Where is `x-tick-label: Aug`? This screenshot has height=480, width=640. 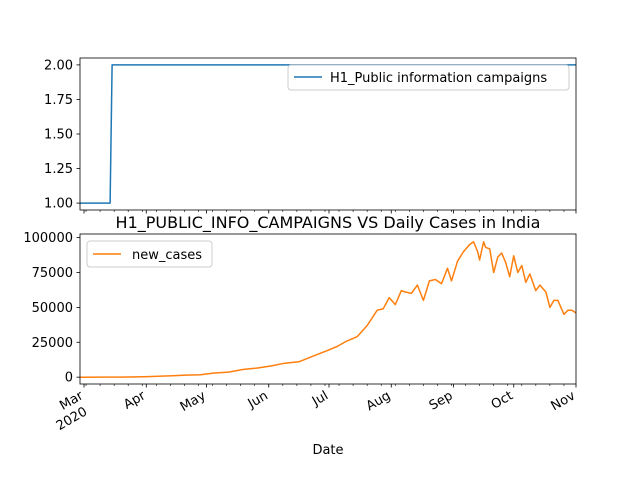 x-tick-label: Aug is located at coordinates (378, 401).